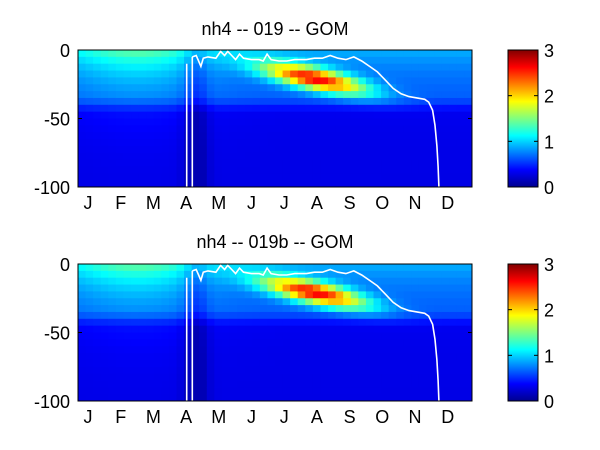 This screenshot has width=600, height=450. Describe the element at coordinates (189, 121) in the screenshot. I see `overlay-line-vertical` at that location.